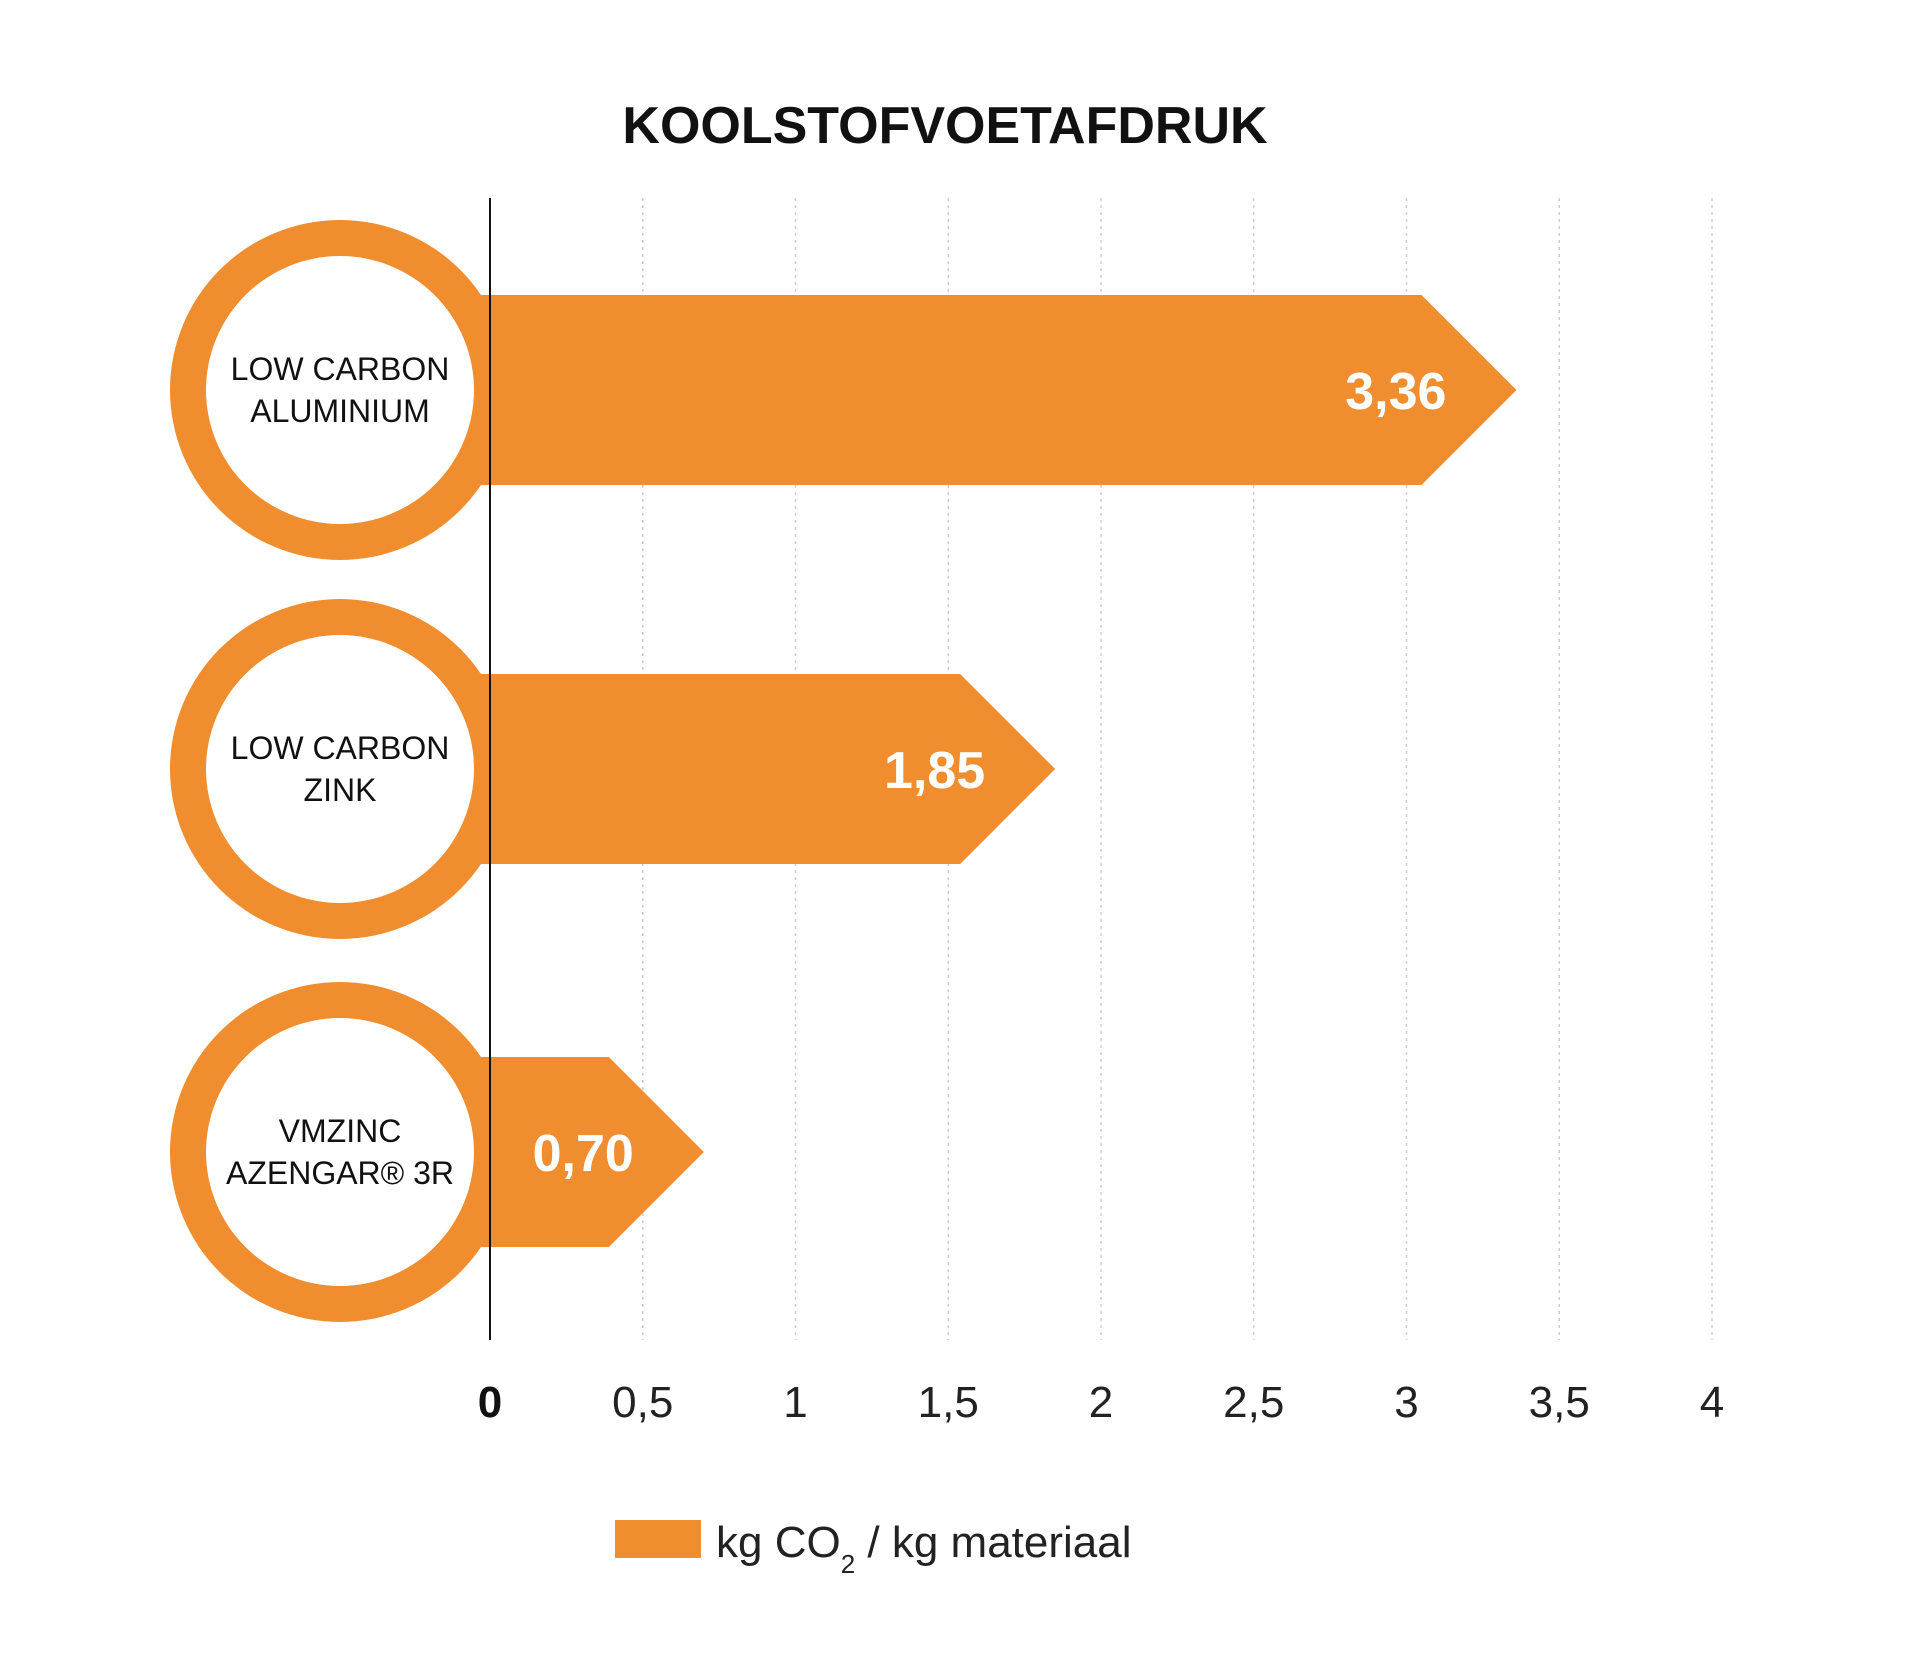 The height and width of the screenshot is (1669, 1920). Describe the element at coordinates (340, 1173) in the screenshot. I see `category-label: AZENGAR® 3R` at that location.